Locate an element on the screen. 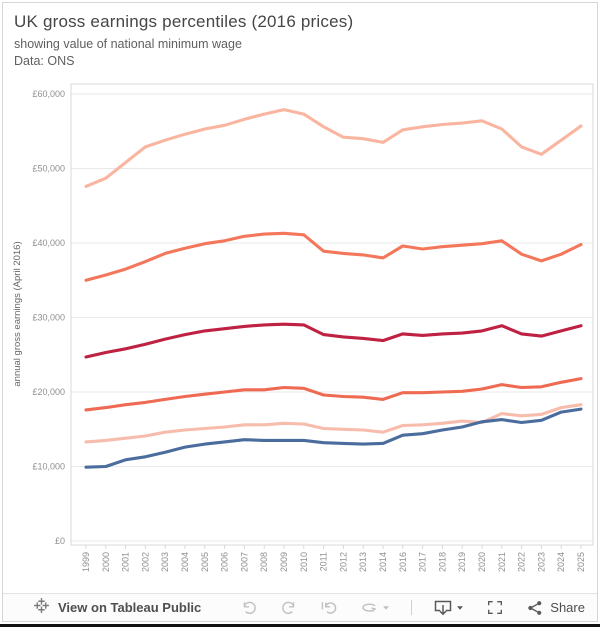  y-tick-label: £50,000 is located at coordinates (48, 169).